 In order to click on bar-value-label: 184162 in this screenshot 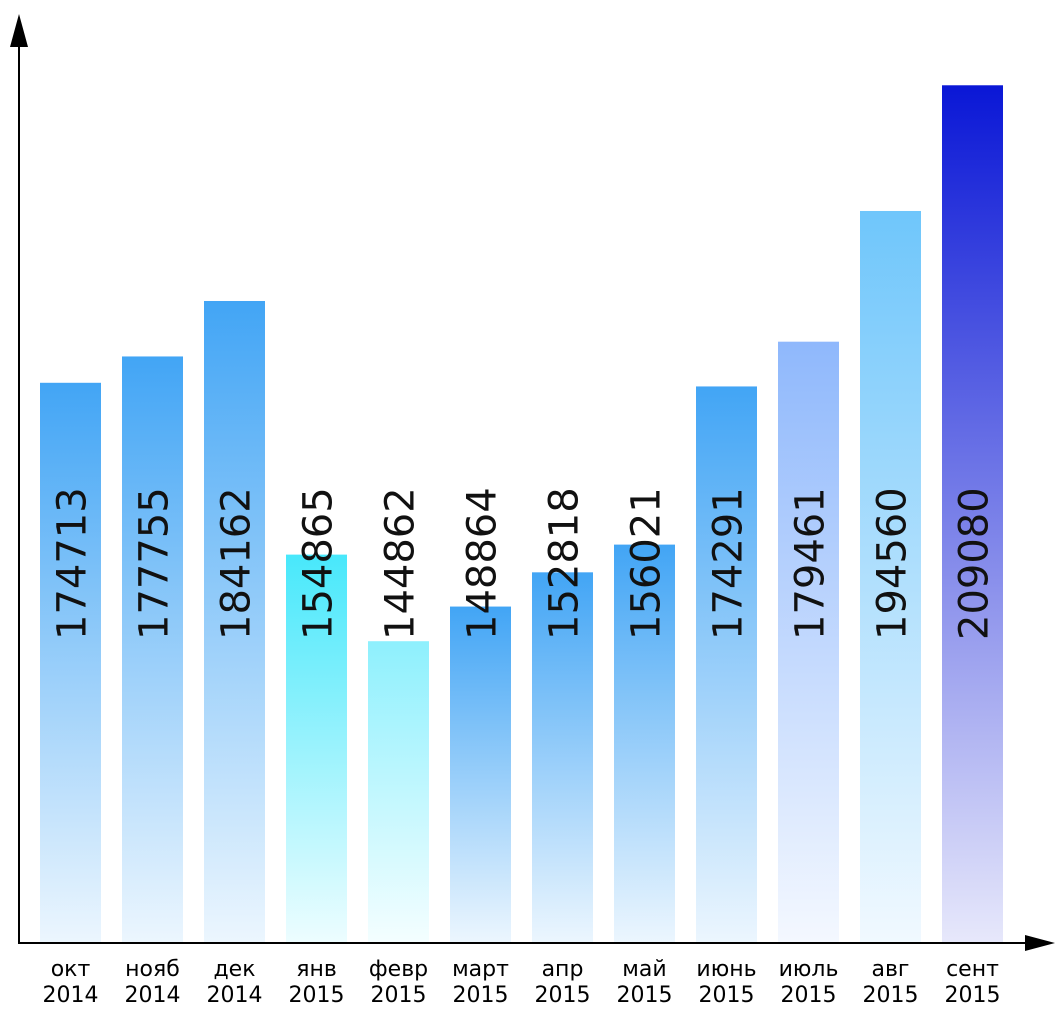, I will do `click(237, 563)`.